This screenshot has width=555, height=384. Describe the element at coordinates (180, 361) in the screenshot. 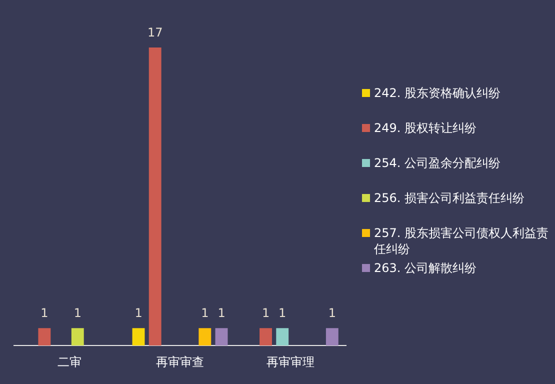

I see `x-tick-label: 再审审查` at that location.